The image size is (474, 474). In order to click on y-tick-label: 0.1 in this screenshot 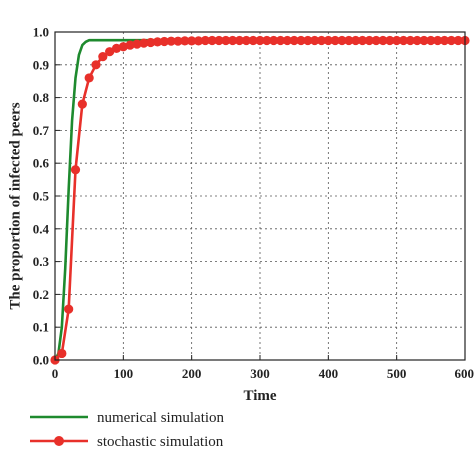, I will do `click(41, 327)`.